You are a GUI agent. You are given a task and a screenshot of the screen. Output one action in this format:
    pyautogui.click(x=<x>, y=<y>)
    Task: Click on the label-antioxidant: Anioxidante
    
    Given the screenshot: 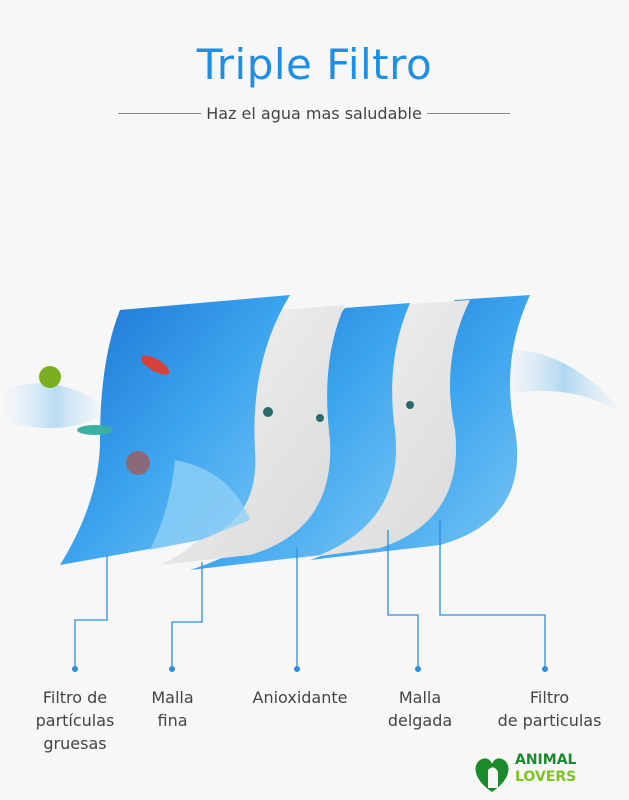 What is the action you would take?
    pyautogui.click(x=300, y=697)
    